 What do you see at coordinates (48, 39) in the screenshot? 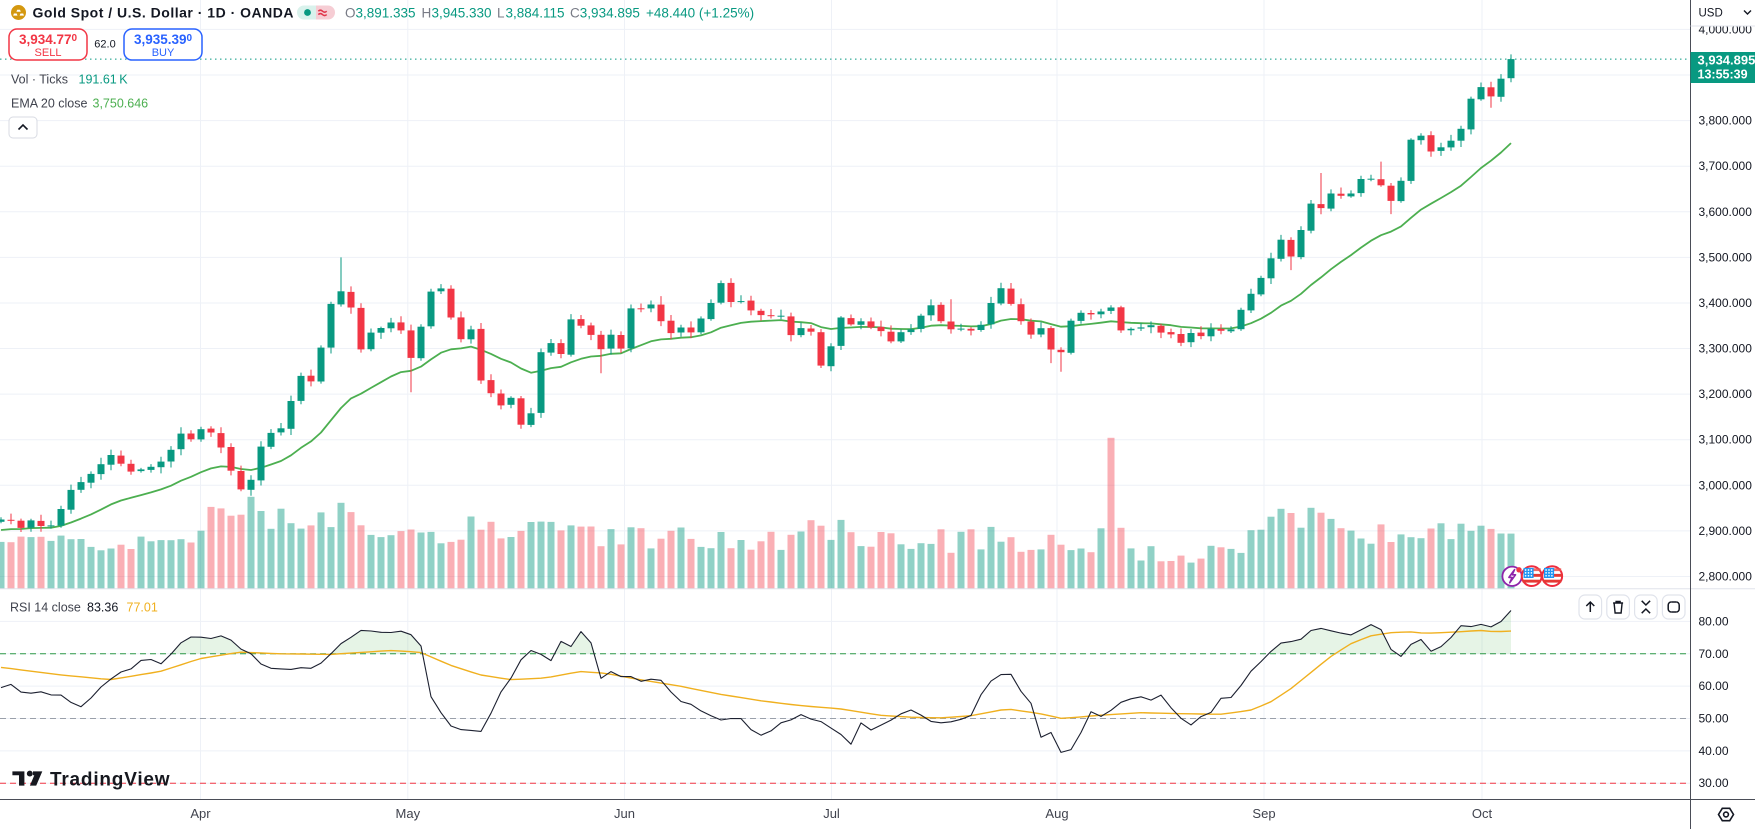
I see `svg-text: 3,934.770` at bounding box center [48, 39].